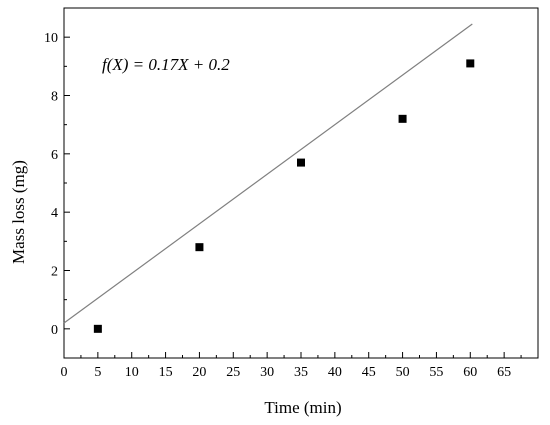 Image resolution: width=550 pixels, height=425 pixels. I want to click on x-tick-label: 30, so click(267, 372).